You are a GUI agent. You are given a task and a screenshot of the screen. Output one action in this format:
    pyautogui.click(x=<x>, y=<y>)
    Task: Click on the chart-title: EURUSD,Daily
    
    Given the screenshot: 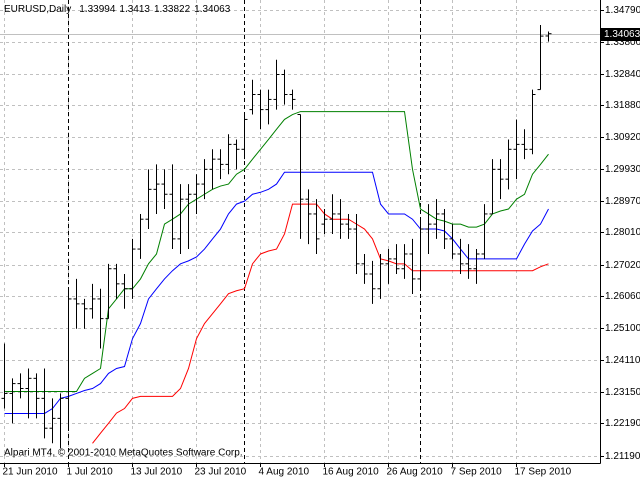 What is the action you would take?
    pyautogui.click(x=37, y=9)
    